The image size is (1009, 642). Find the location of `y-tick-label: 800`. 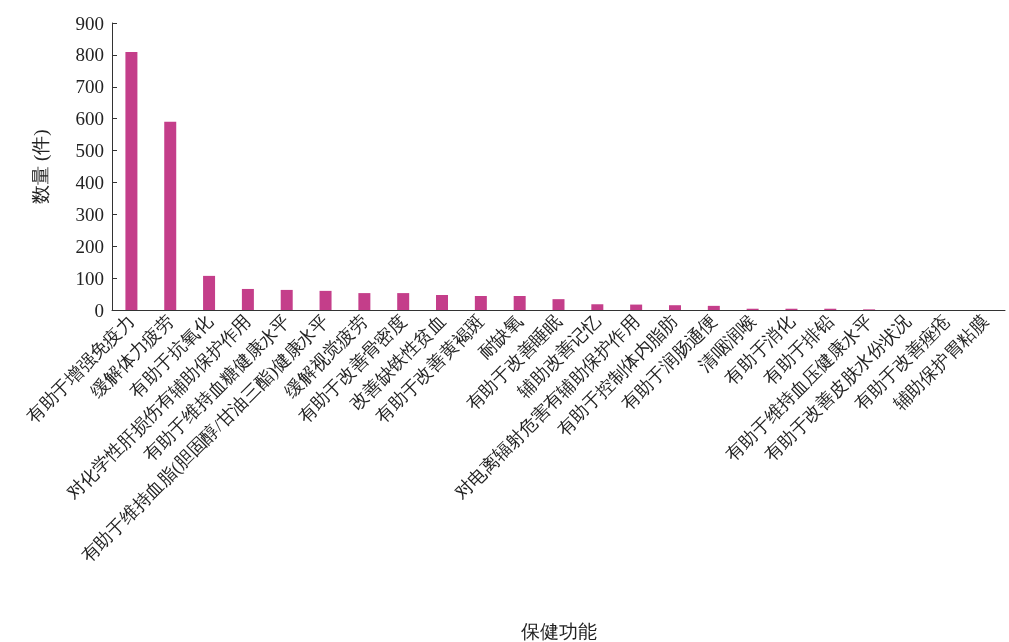

y-tick-label: 800 is located at coordinates (89, 55).